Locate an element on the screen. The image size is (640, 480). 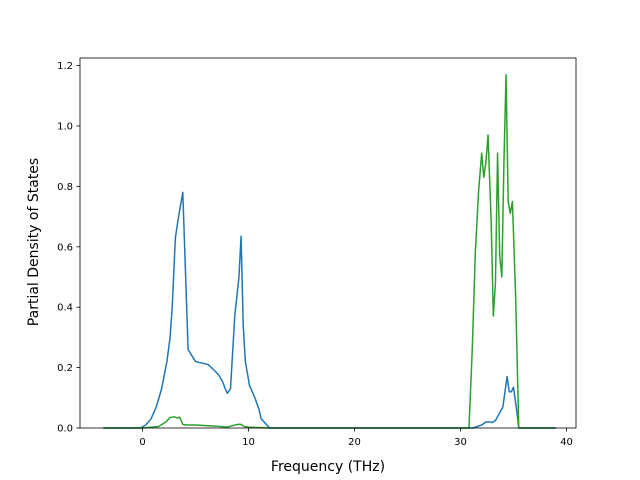
y-tick-label: 1.2 is located at coordinates (65, 66).